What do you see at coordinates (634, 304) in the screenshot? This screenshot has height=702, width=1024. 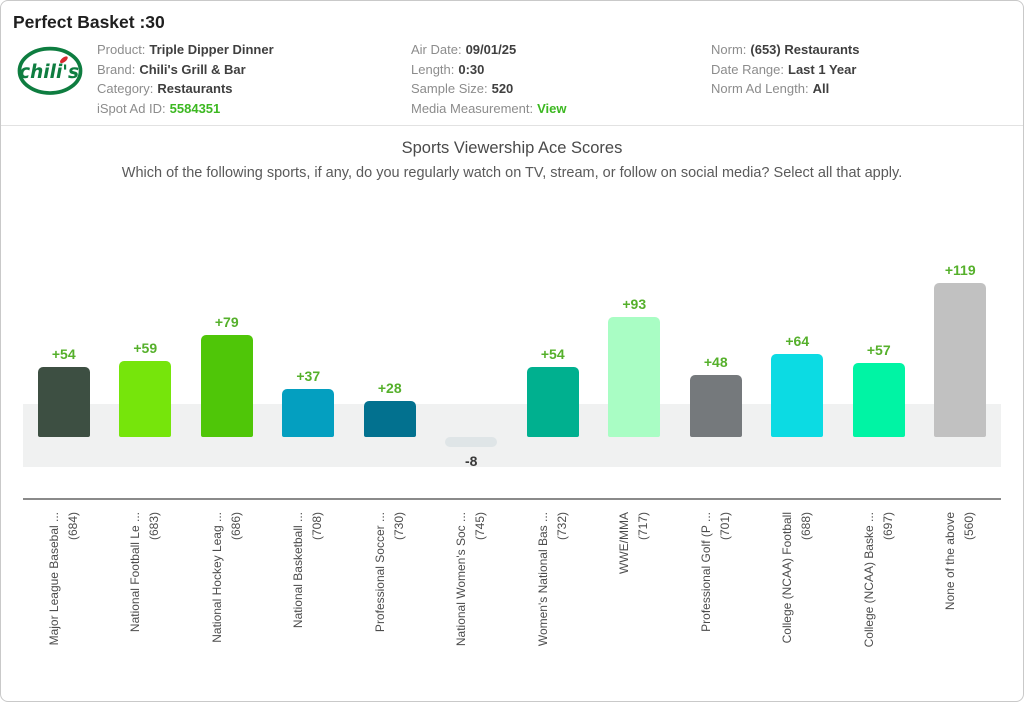 I see `bar-value-label: +93` at bounding box center [634, 304].